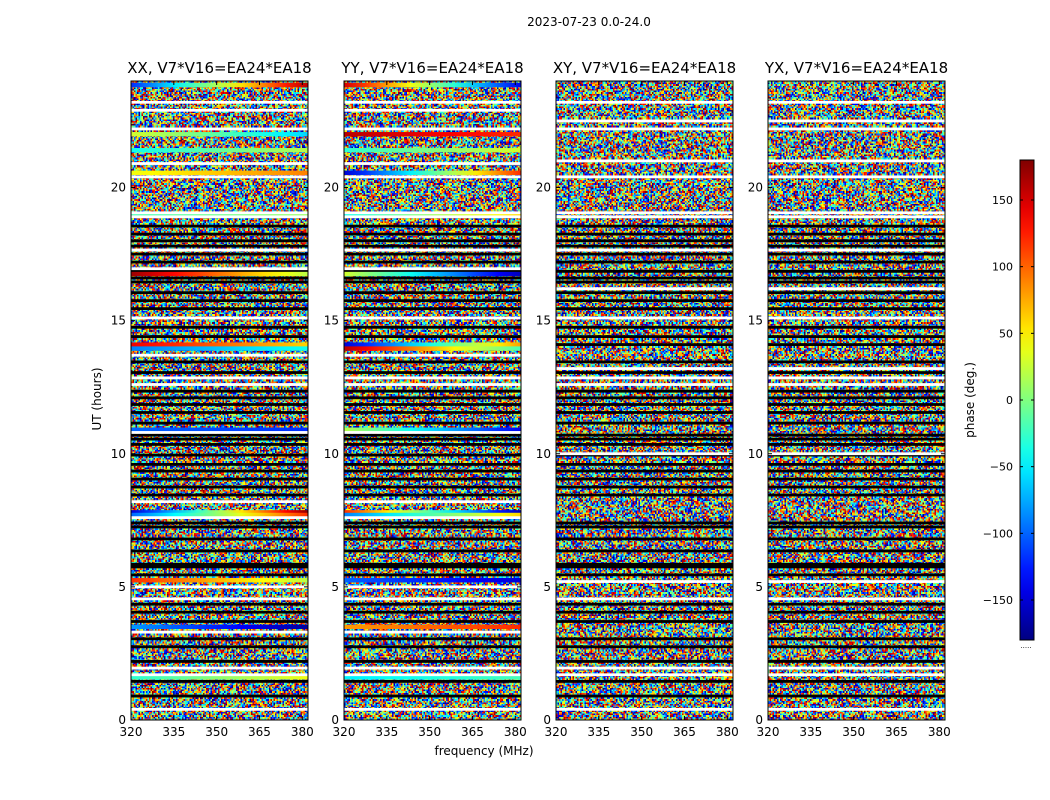 This screenshot has height=800, width=1050. I want to click on colorbar-tick-label: 150, so click(1002, 200).